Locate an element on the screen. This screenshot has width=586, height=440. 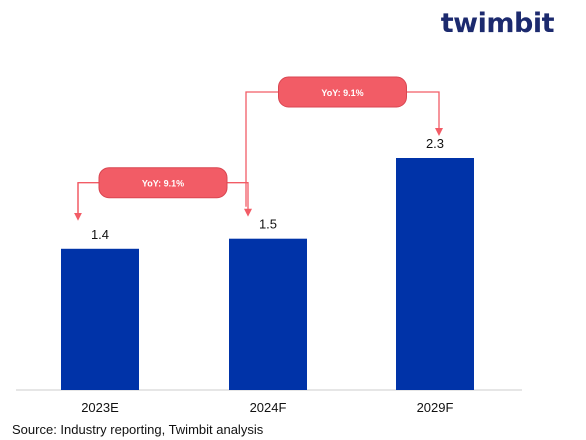
twimbit-logo: twimbit is located at coordinates (497, 23).